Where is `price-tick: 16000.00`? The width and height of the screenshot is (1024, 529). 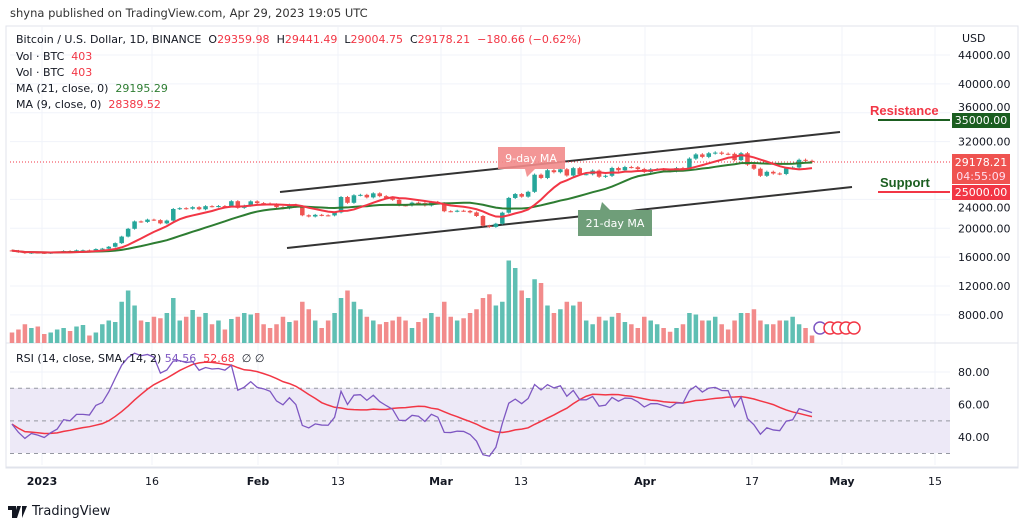
price-tick: 16000.00 is located at coordinates (984, 257).